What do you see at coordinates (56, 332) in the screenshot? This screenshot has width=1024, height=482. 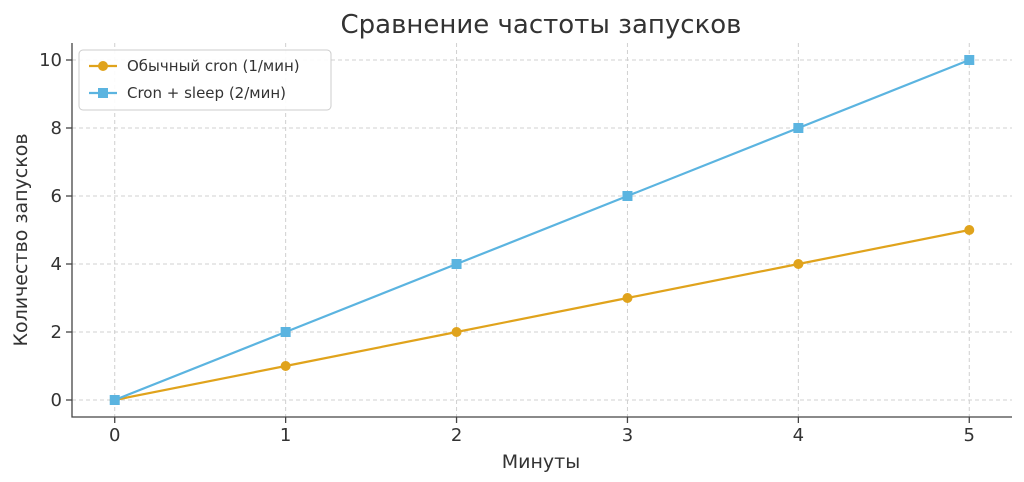 I see `y-tick-label: 2` at bounding box center [56, 332].